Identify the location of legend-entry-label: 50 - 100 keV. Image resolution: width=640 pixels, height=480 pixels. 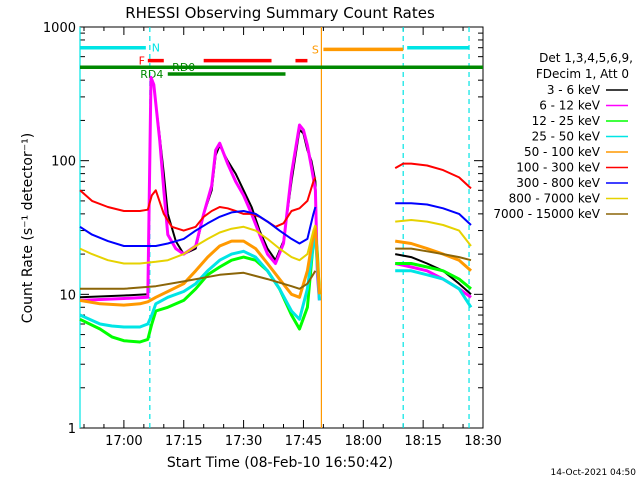
(562, 152).